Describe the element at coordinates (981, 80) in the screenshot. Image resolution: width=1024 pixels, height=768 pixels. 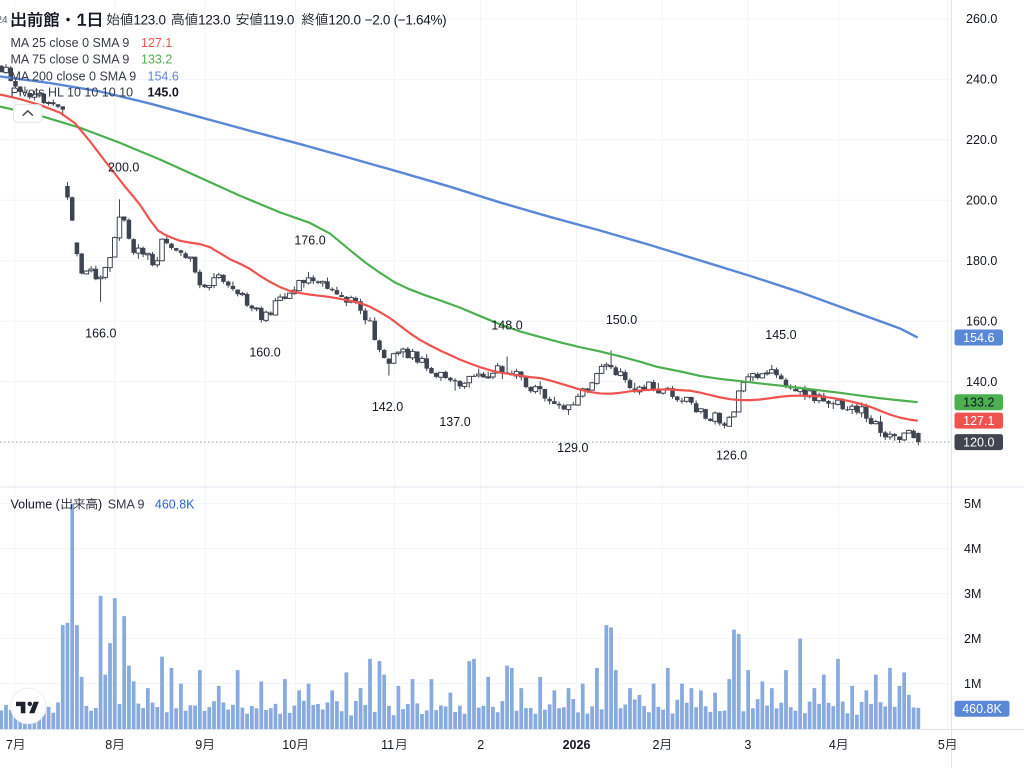
I see `svg-text: 240.0` at that location.